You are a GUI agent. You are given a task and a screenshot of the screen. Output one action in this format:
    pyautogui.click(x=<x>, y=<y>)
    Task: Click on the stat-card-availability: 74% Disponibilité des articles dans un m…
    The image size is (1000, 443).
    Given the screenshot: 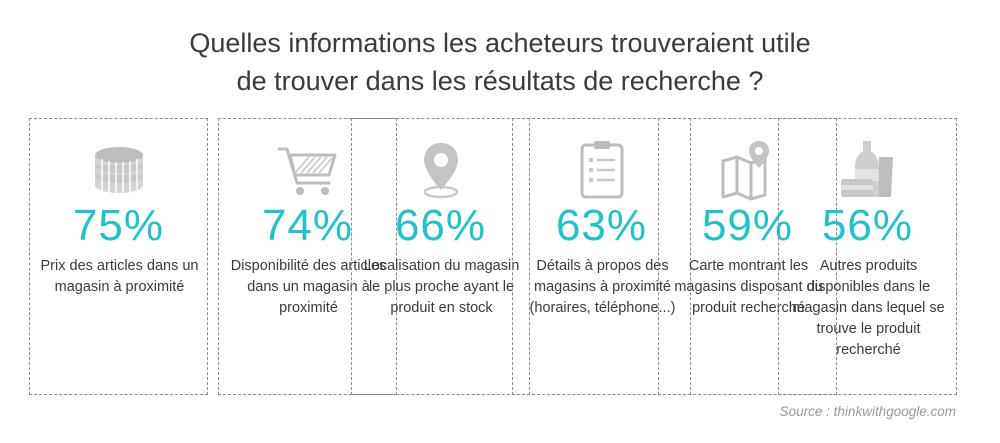 What is the action you would take?
    pyautogui.click(x=307, y=256)
    